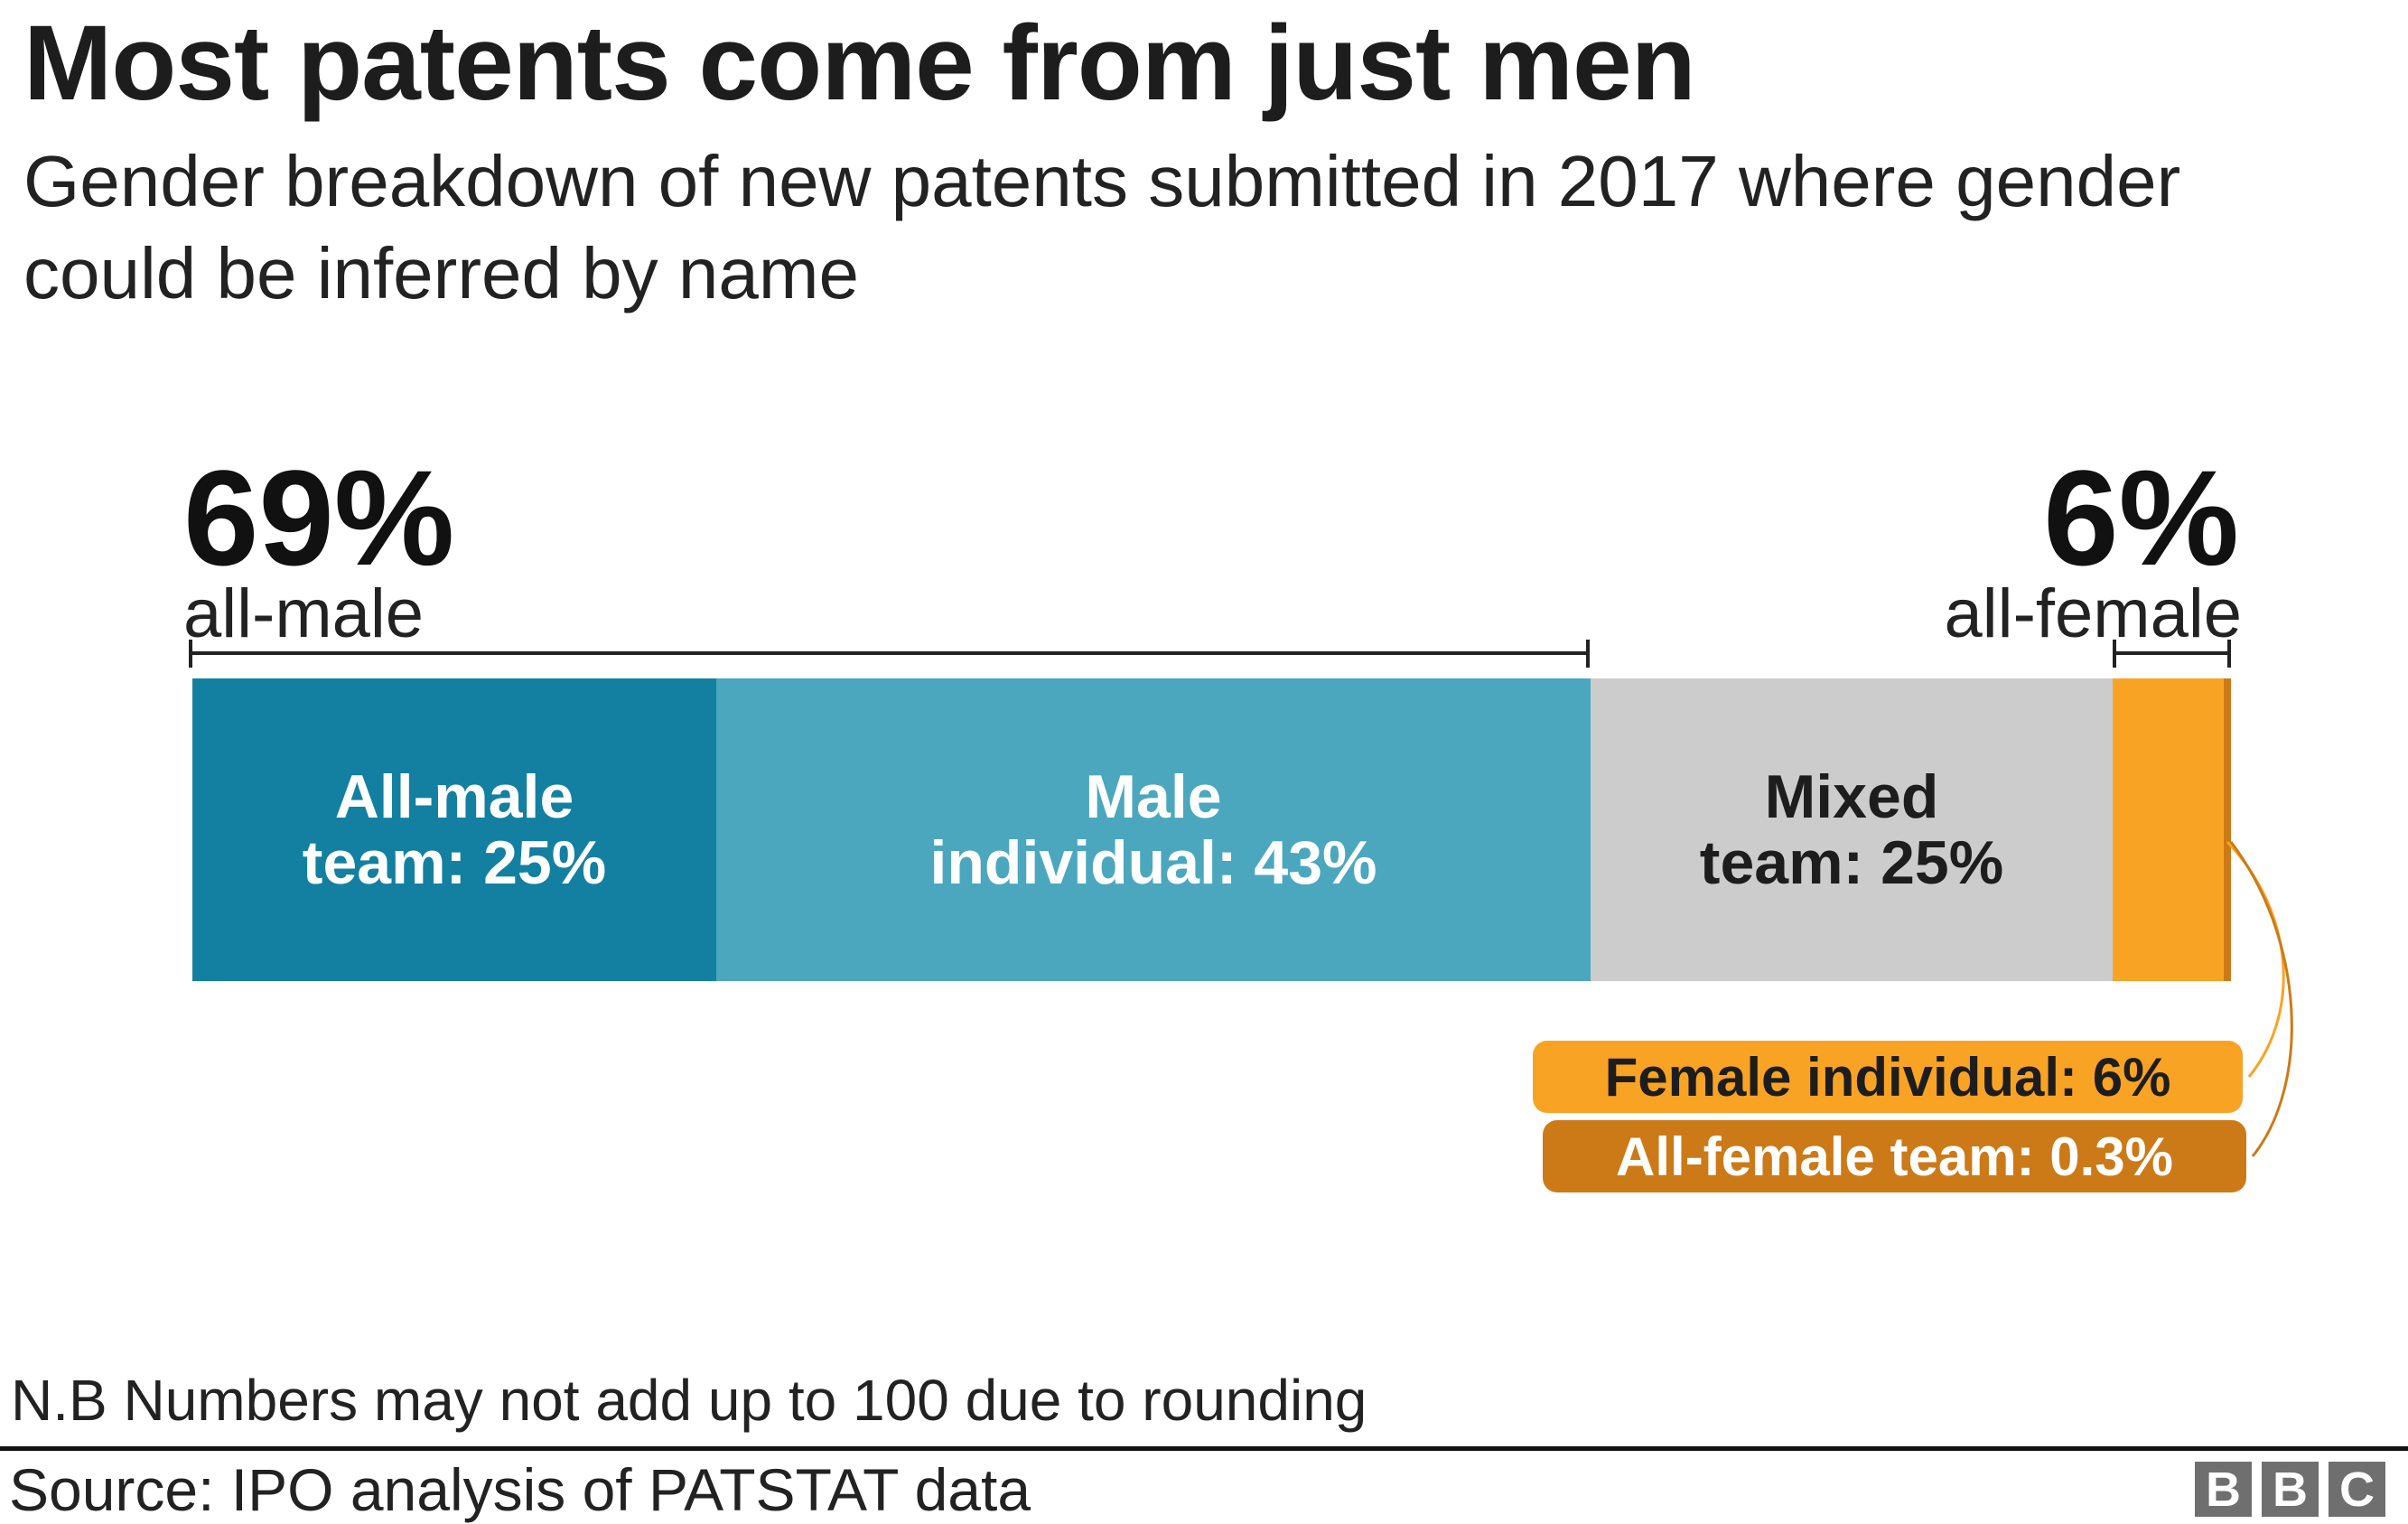 The width and height of the screenshot is (2408, 1524). Describe the element at coordinates (520, 1489) in the screenshot. I see `source-credit: Source: IPO analysis of PATSTAT data` at that location.